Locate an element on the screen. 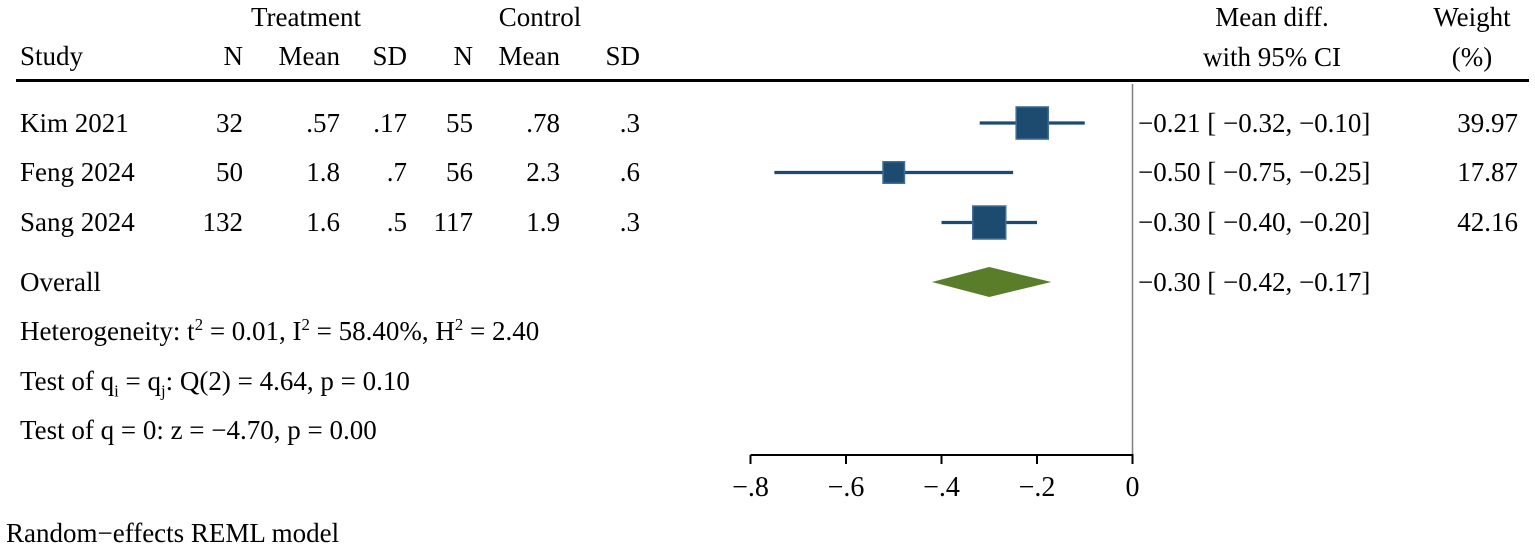 The height and width of the screenshot is (551, 1535). treatment-n: 132 is located at coordinates (223, 222).